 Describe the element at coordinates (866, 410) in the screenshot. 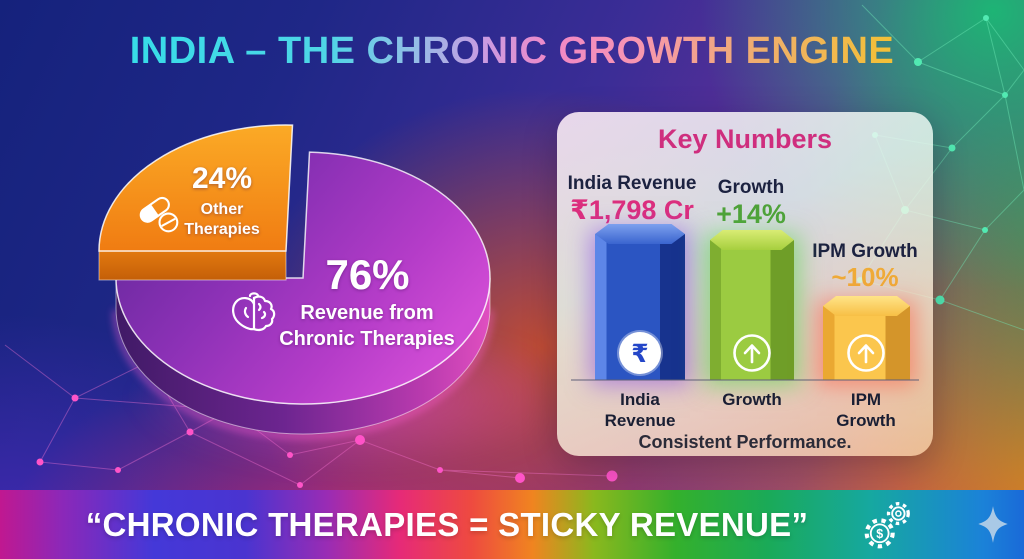

I see `bar-label-ipm-growth: IPM Growth` at that location.